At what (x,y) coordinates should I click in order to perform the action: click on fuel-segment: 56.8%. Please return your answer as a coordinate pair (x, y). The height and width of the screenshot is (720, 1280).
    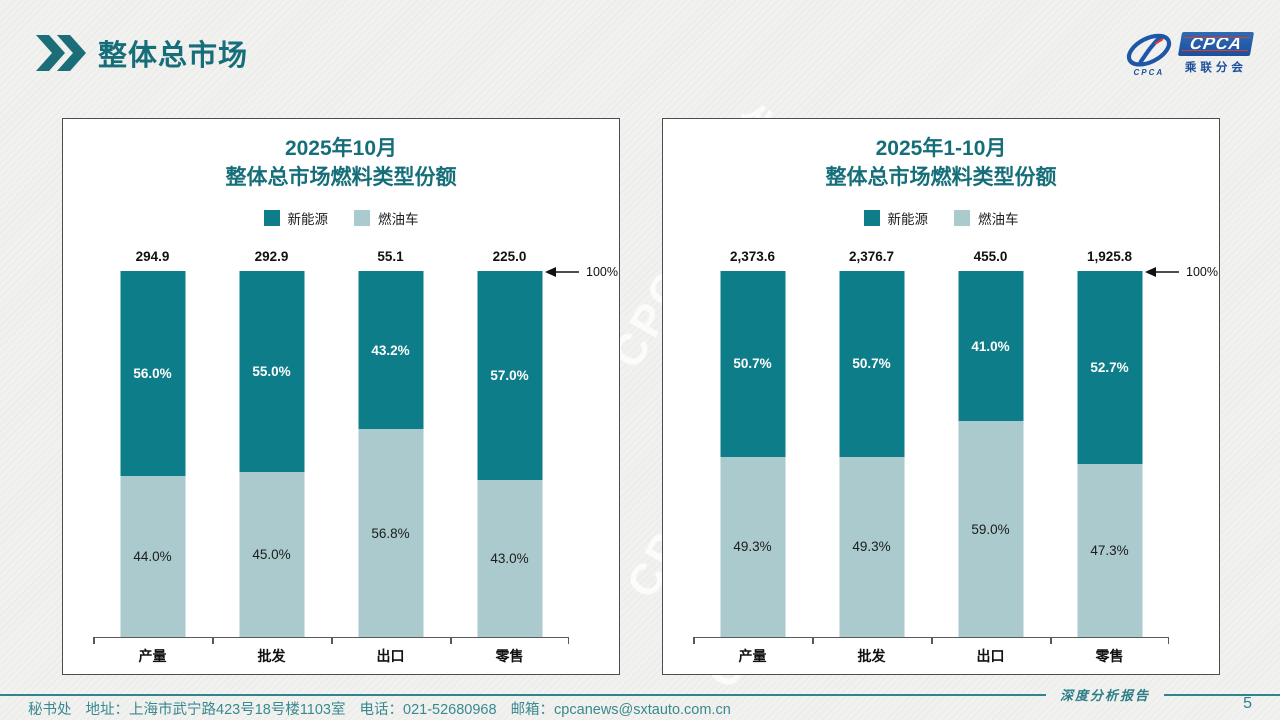
    Looking at the image, I should click on (390, 533).